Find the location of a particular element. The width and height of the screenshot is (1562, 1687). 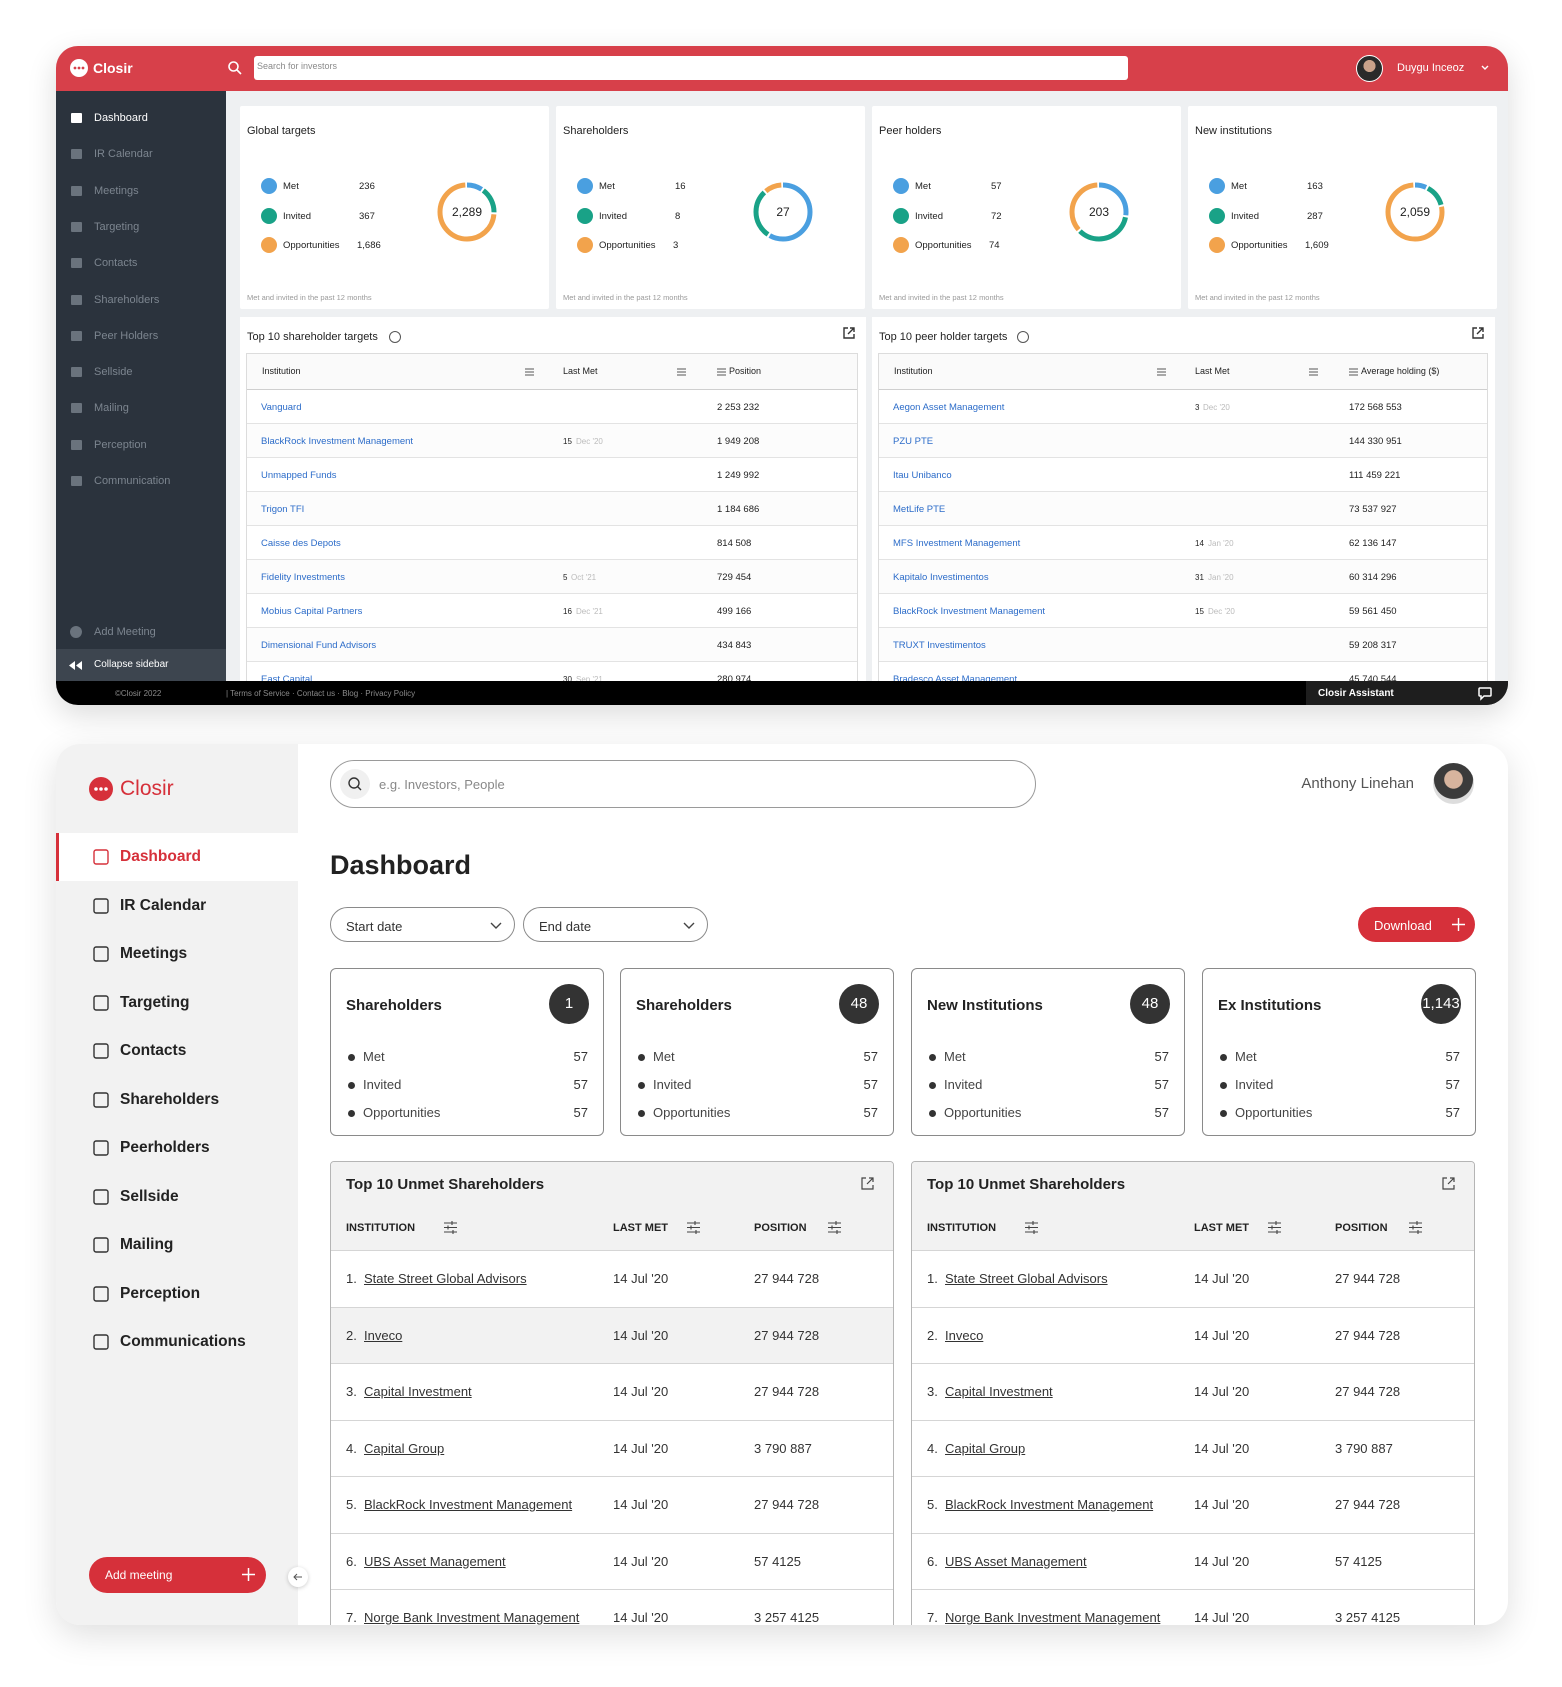

nav-icon is located at coordinates (101, 857).